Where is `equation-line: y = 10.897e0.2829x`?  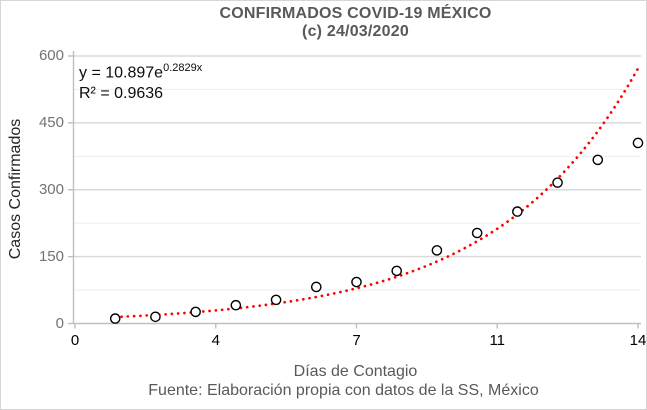 equation-line: y = 10.897e0.2829x is located at coordinates (140, 70).